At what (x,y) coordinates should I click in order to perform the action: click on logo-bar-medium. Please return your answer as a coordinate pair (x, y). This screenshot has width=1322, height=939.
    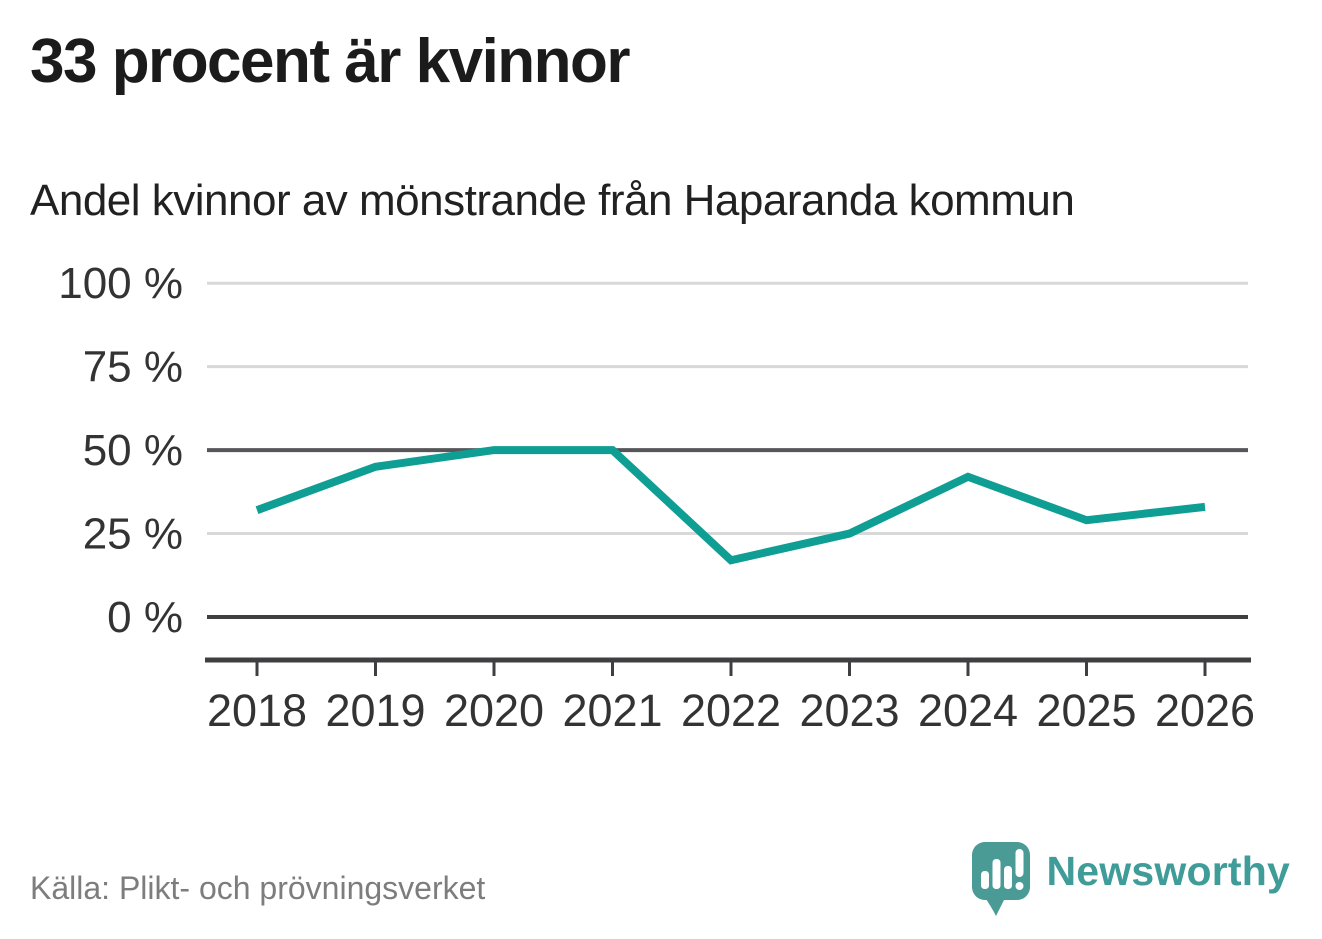
    Looking at the image, I should click on (1007, 877).